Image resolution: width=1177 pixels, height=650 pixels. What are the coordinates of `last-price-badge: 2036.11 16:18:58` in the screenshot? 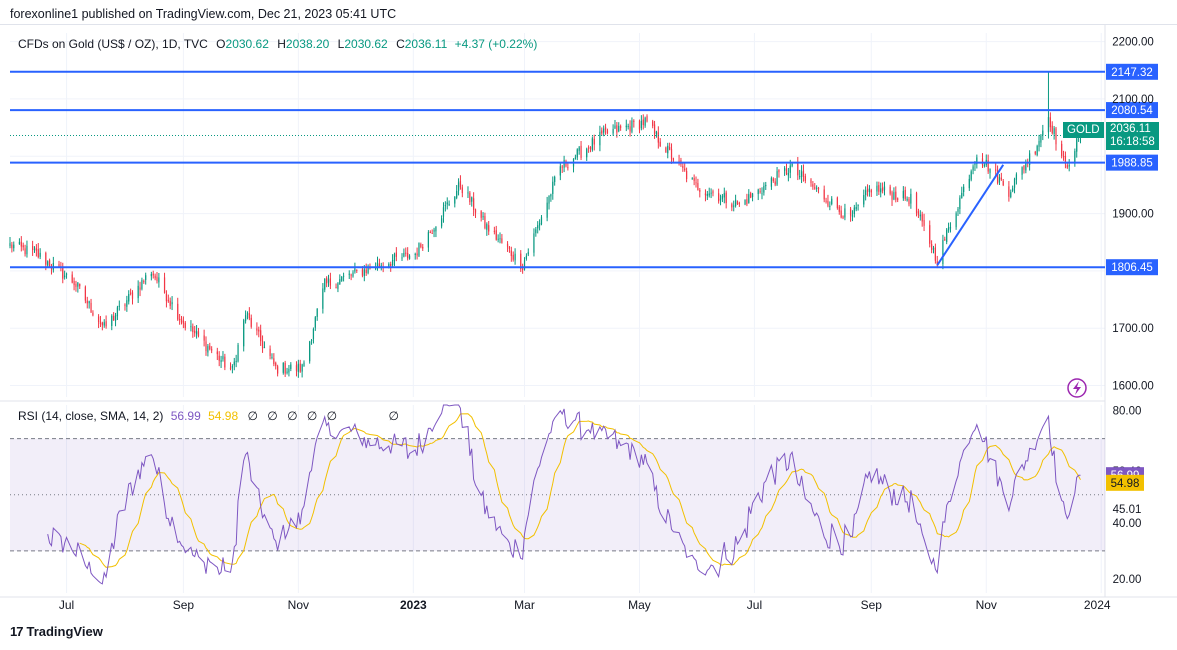 It's located at (1132, 136).